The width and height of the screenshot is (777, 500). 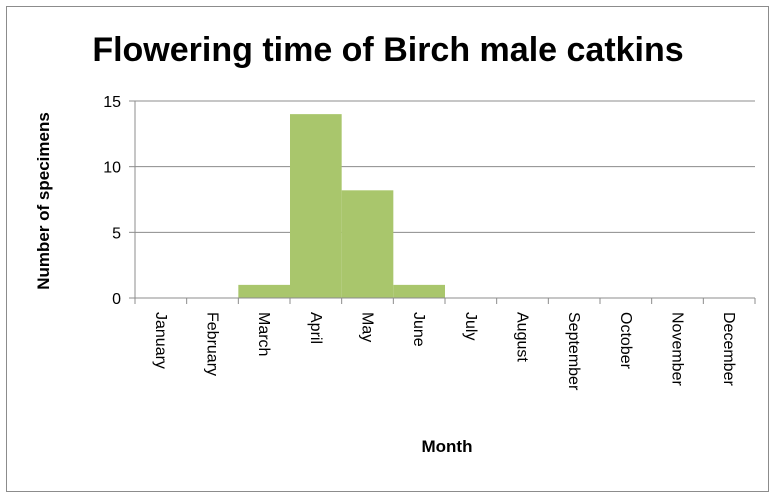 I want to click on x-tick-label: September, so click(x=573, y=351).